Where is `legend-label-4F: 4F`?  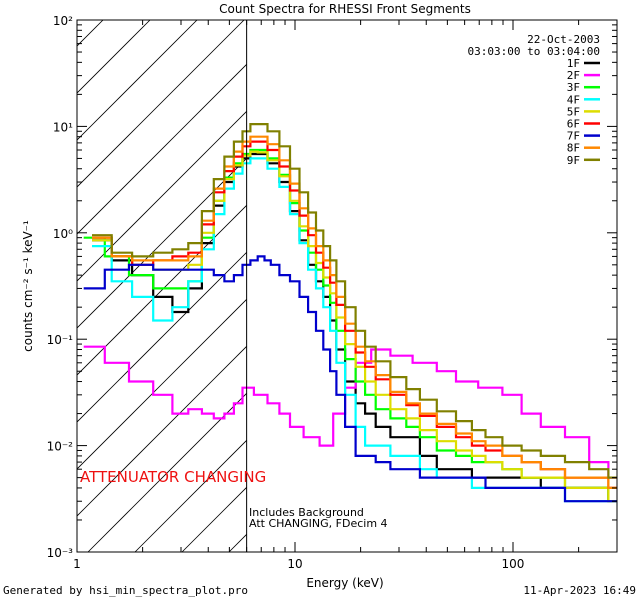
legend-label-4F: 4F is located at coordinates (573, 99).